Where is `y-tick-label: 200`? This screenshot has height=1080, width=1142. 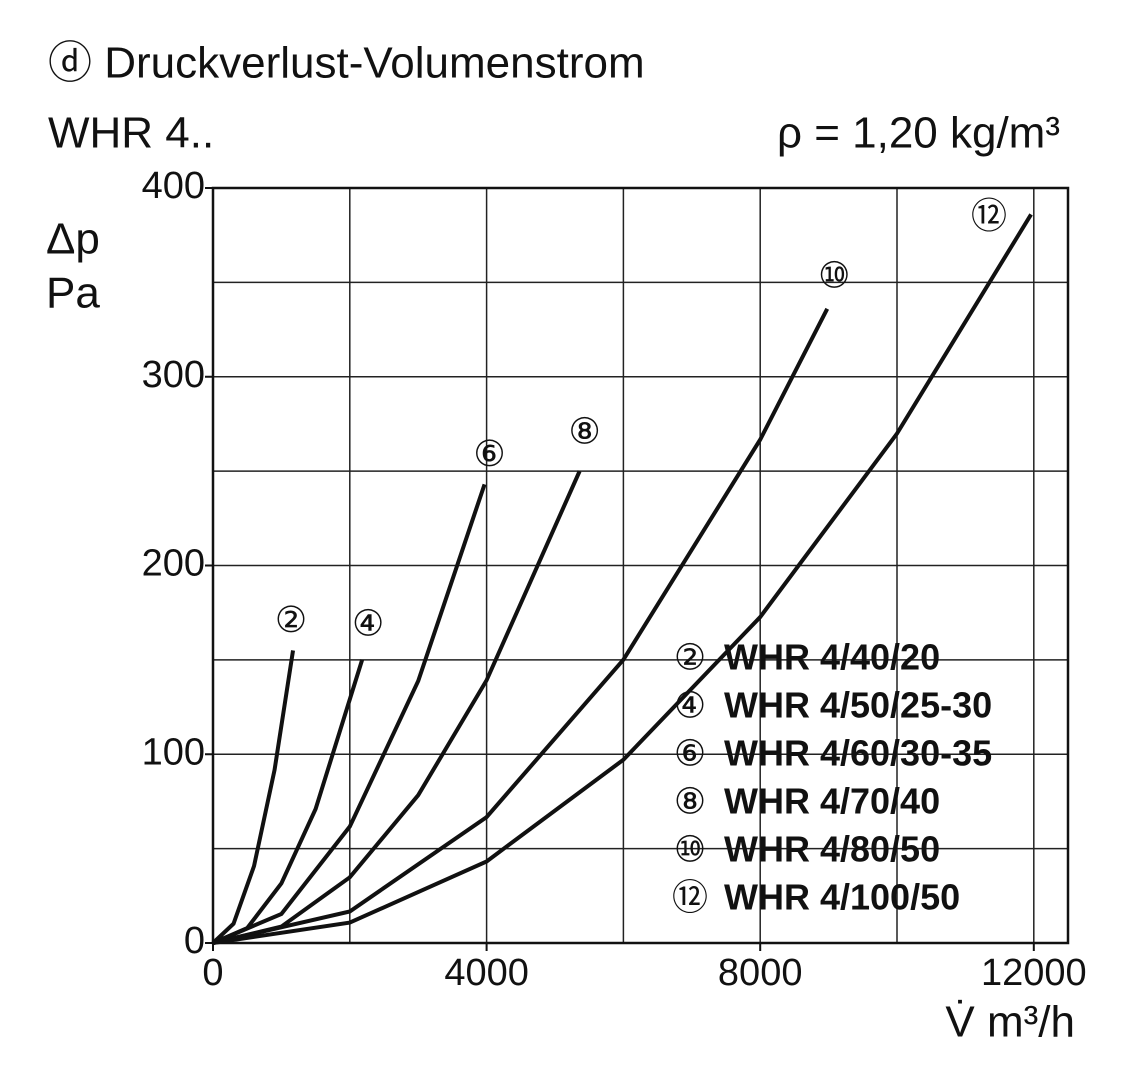
y-tick-label: 200 is located at coordinates (173, 564).